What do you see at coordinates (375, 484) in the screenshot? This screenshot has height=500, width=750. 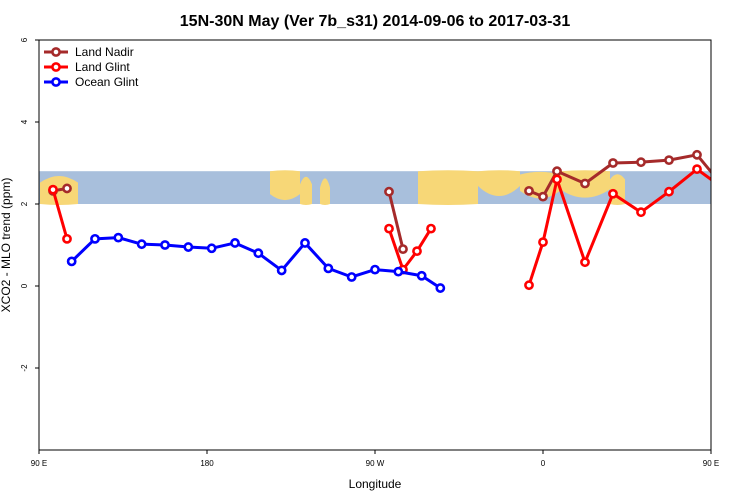 I see `x-axis-label: Longitude` at bounding box center [375, 484].